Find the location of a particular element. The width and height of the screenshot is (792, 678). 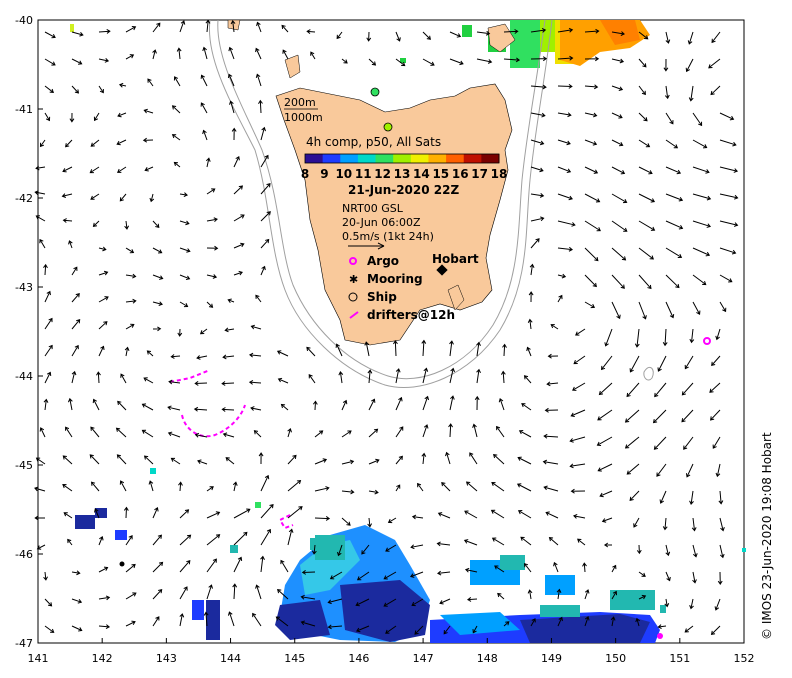

colorbar-tick-label: 12 is located at coordinates (382, 174).